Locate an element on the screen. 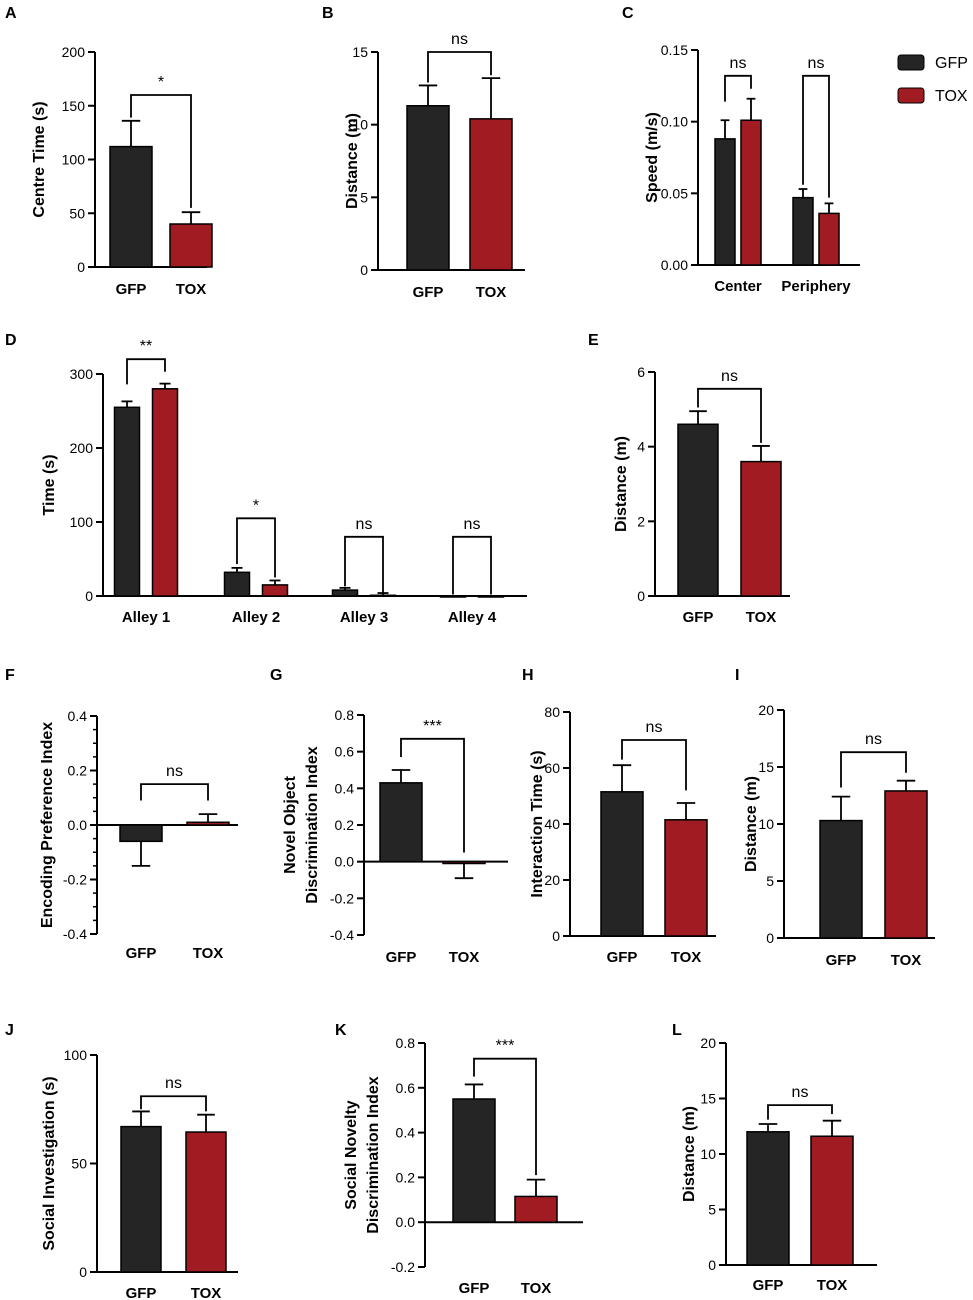 The width and height of the screenshot is (973, 1300). y-tick-label: 0.10 is located at coordinates (674, 122).